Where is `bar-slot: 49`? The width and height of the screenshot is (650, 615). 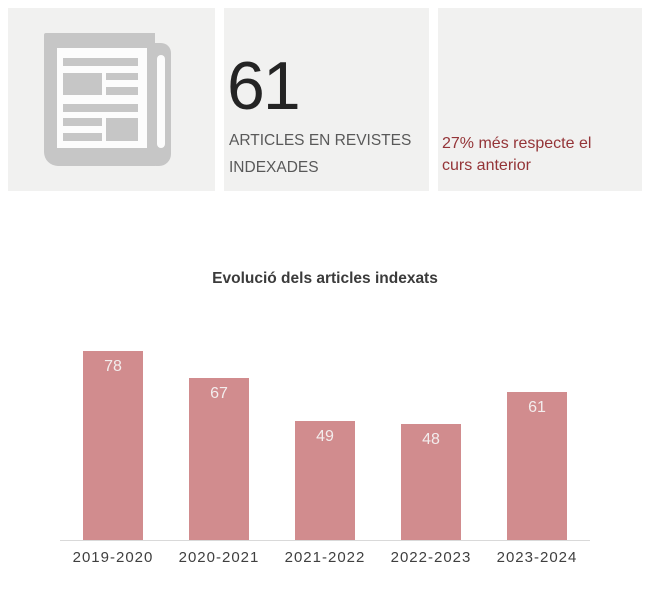 bar-slot: 49 is located at coordinates (325, 446).